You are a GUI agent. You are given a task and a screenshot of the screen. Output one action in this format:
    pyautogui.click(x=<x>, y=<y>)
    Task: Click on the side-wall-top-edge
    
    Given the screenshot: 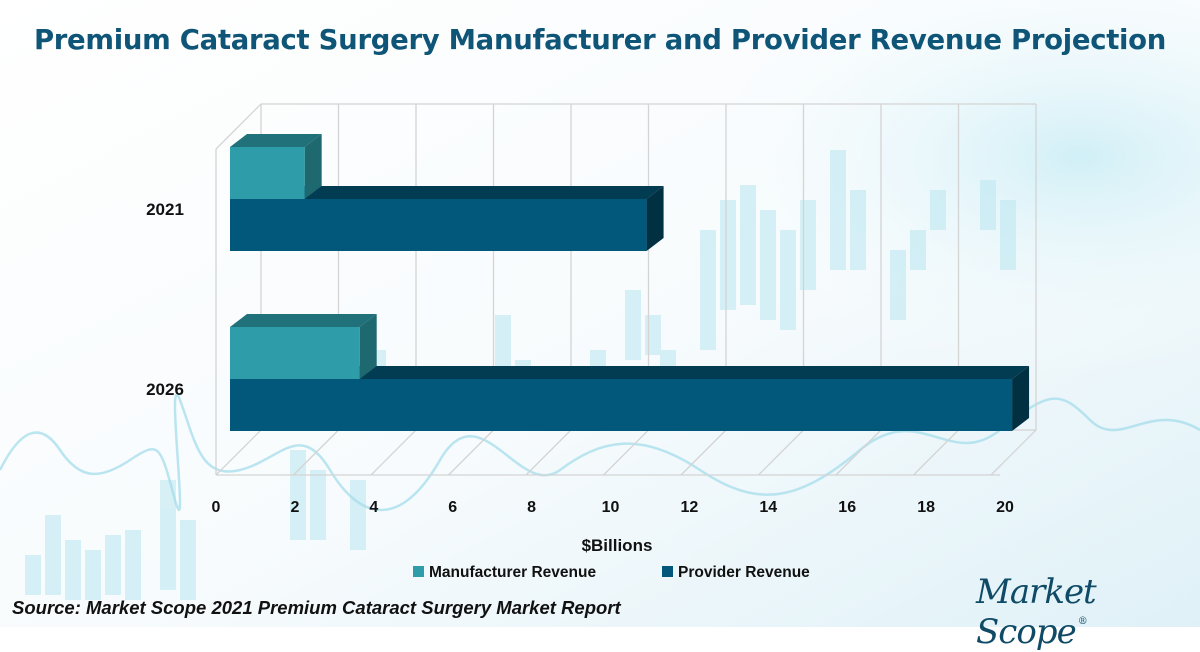 What is the action you would take?
    pyautogui.click(x=238, y=126)
    